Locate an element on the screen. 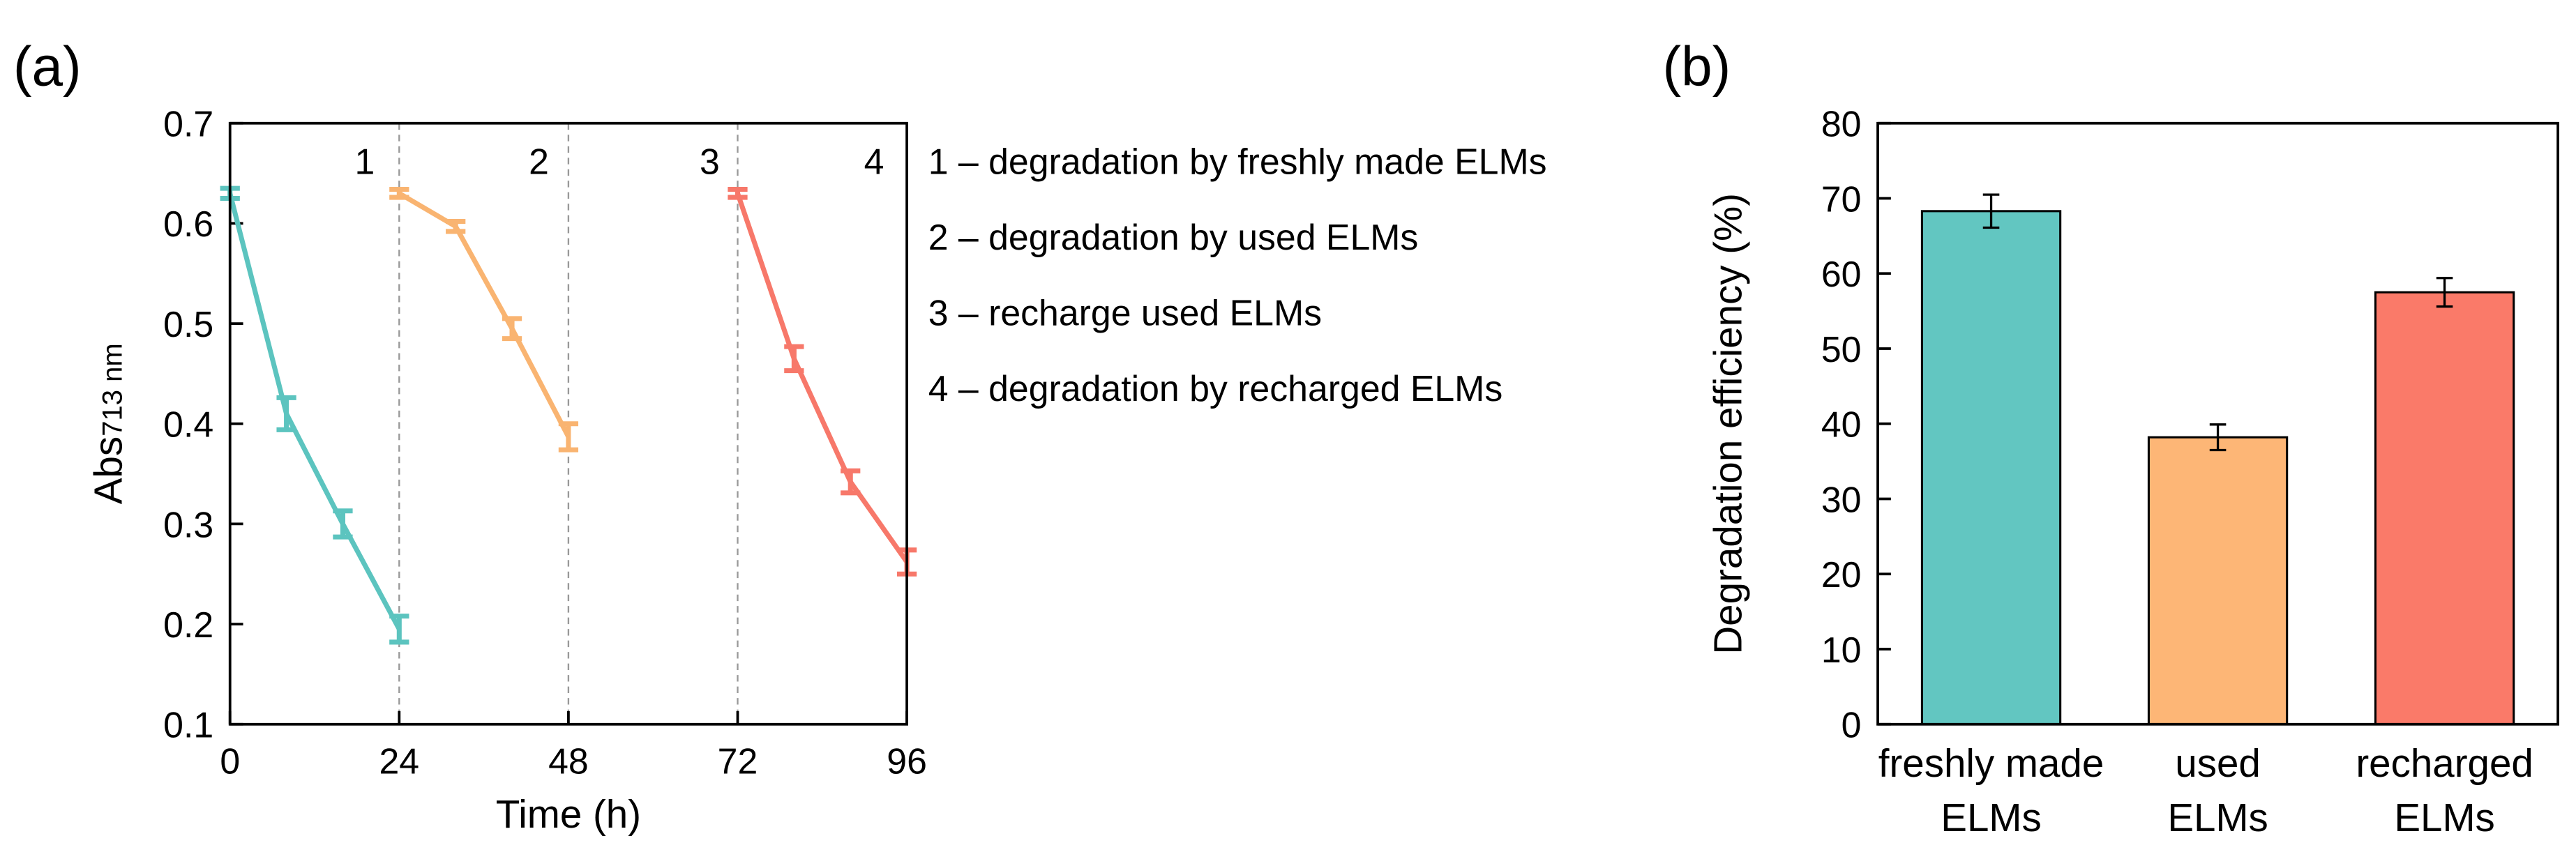 This screenshot has height=859, width=2576. y-tick-label: 0.4 is located at coordinates (188, 424).